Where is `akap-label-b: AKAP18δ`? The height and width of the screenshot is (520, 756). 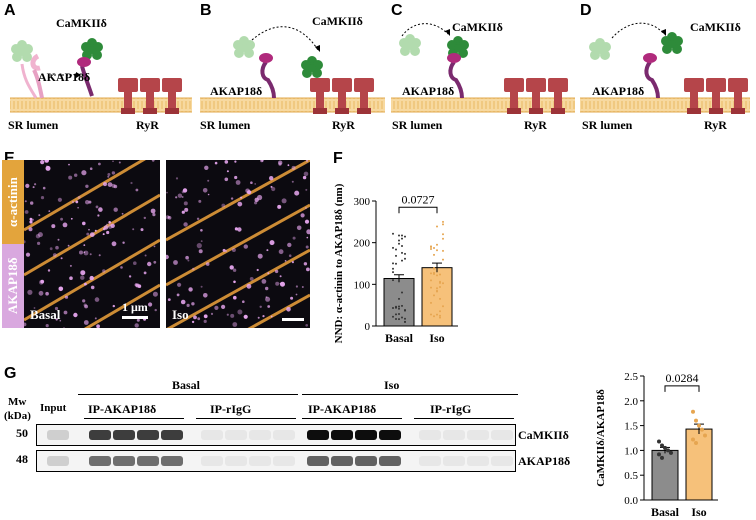
akap-label-b: AKAP18δ is located at coordinates (236, 91).